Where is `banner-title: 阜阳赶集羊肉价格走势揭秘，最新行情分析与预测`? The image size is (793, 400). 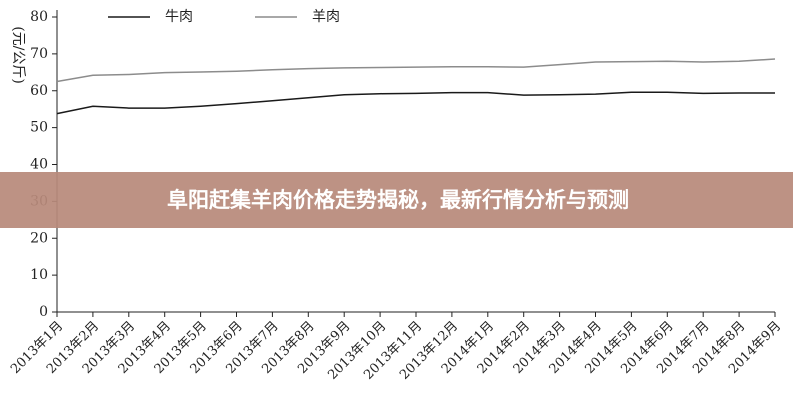 banner-title: 阜阳赶集羊肉价格走势揭秘，最新行情分析与预测 is located at coordinates (398, 200).